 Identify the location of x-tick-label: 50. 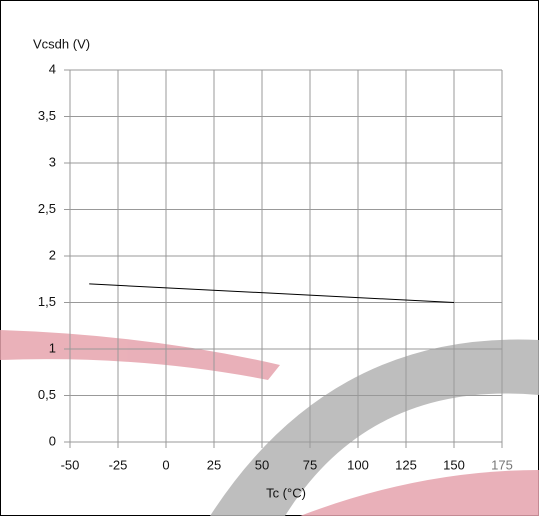
(262, 464).